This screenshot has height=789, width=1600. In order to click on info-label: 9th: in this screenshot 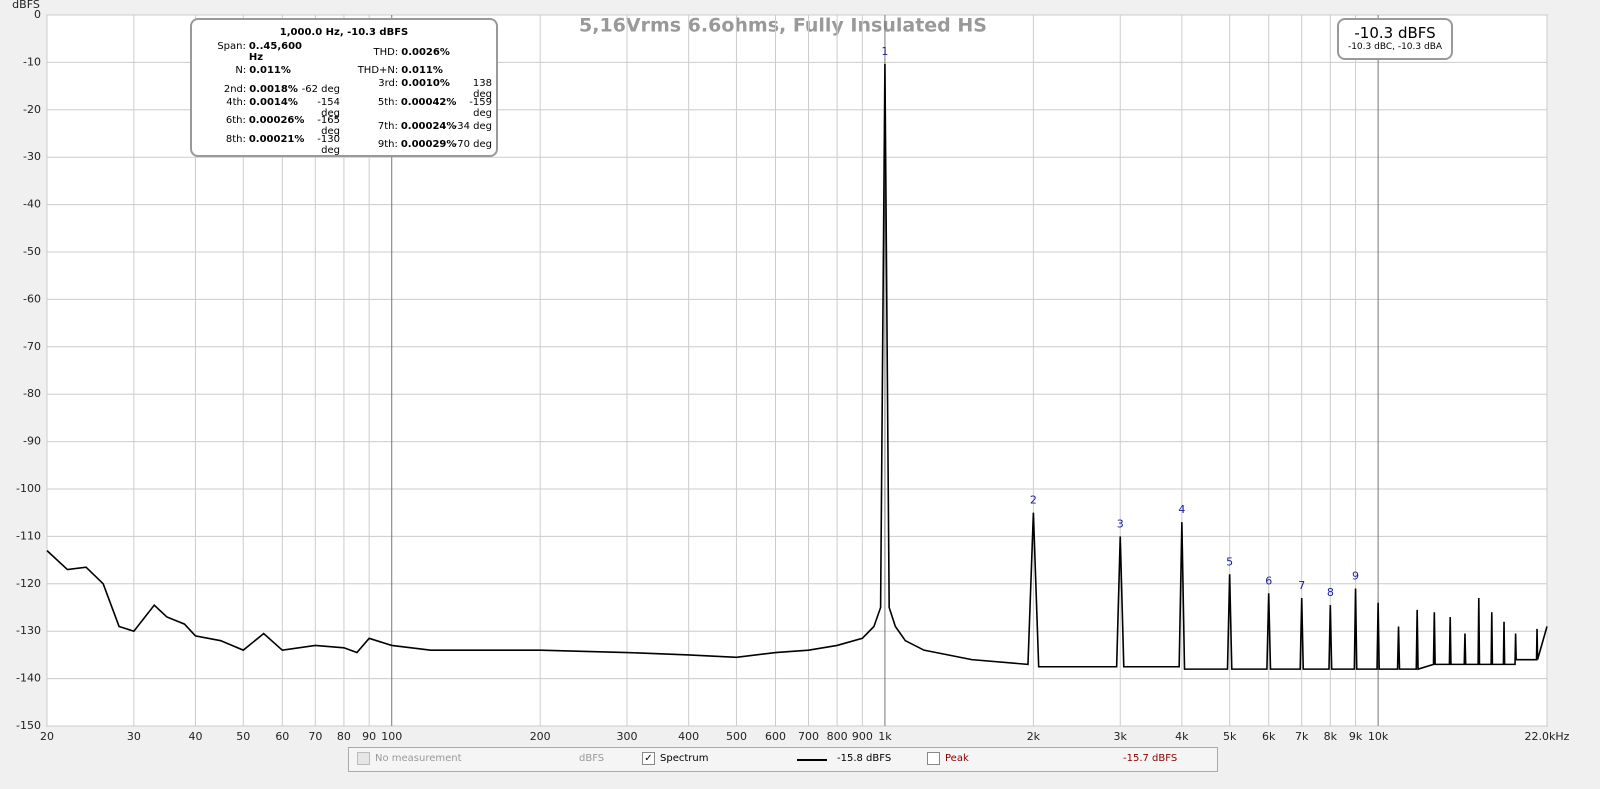, I will do `click(387, 145)`.